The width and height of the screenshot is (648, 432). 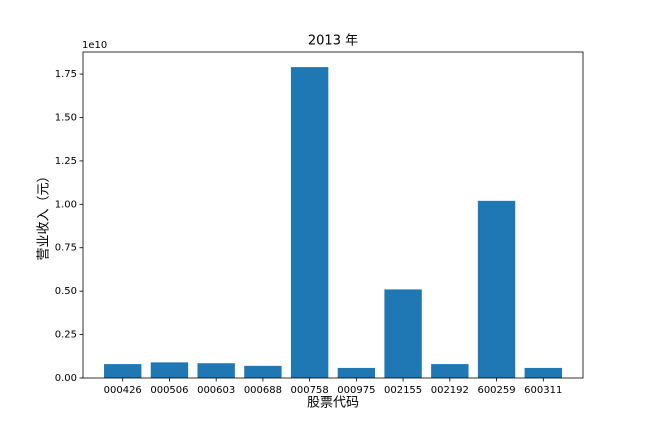 I want to click on x-tick-label: 000758, so click(x=310, y=390).